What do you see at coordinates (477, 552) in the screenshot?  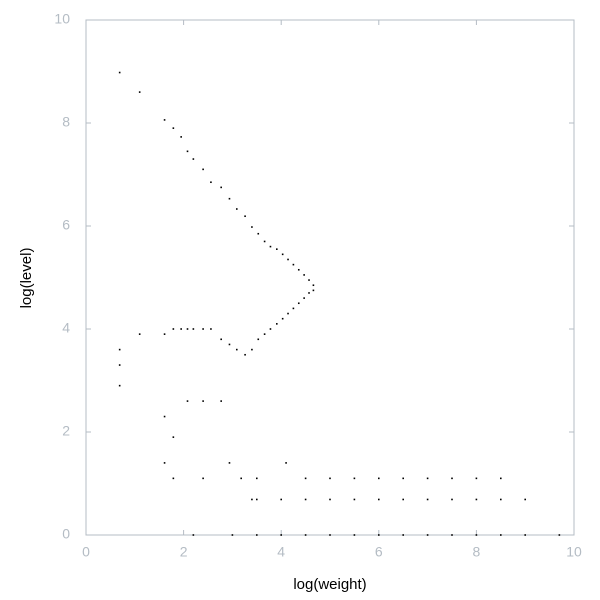 I see `x-tick-label: 8` at bounding box center [477, 552].